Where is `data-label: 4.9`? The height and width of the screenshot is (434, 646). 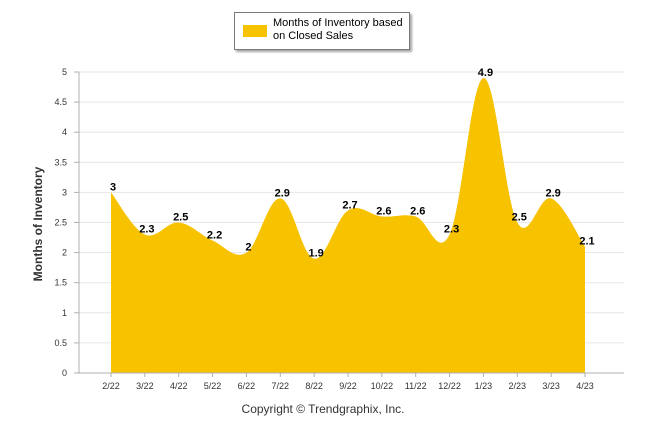
data-label: 4.9 is located at coordinates (485, 73).